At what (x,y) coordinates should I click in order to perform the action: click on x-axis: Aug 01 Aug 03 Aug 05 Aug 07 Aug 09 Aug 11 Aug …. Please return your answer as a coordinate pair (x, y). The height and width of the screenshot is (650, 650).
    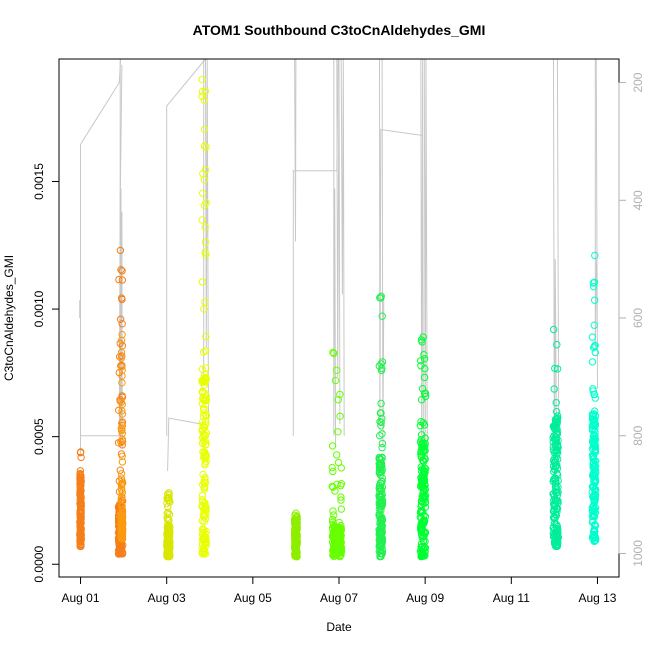
    Looking at the image, I should click on (339, 590).